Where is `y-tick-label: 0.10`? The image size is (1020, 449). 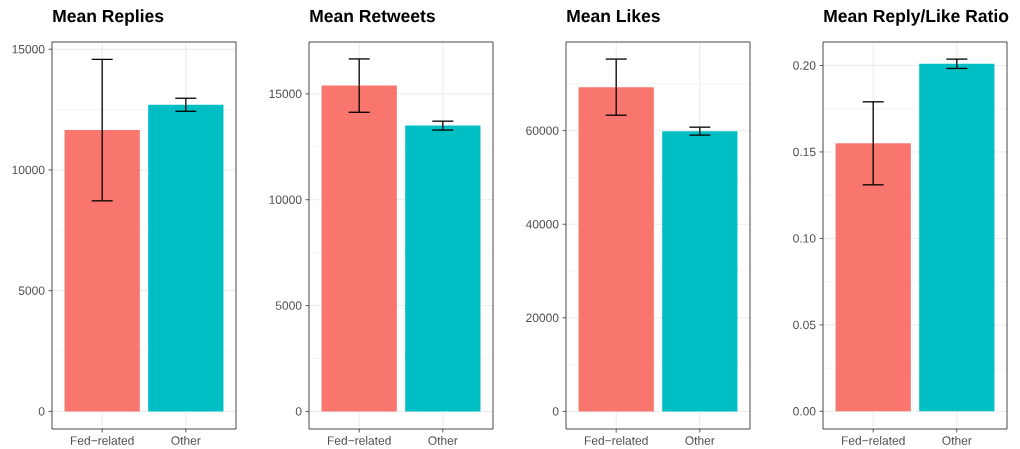 y-tick-label: 0.10 is located at coordinates (804, 238).